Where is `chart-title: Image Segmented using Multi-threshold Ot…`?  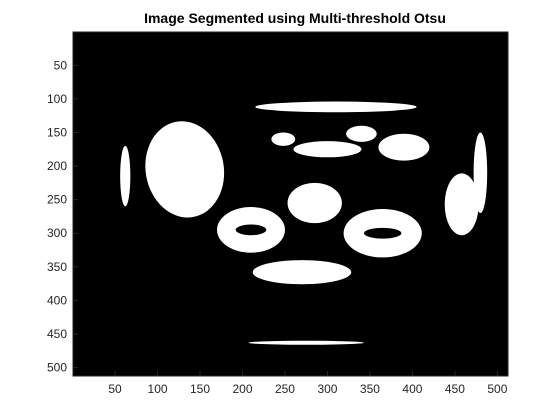 chart-title: Image Segmented using Multi-threshold Ot… is located at coordinates (295, 18).